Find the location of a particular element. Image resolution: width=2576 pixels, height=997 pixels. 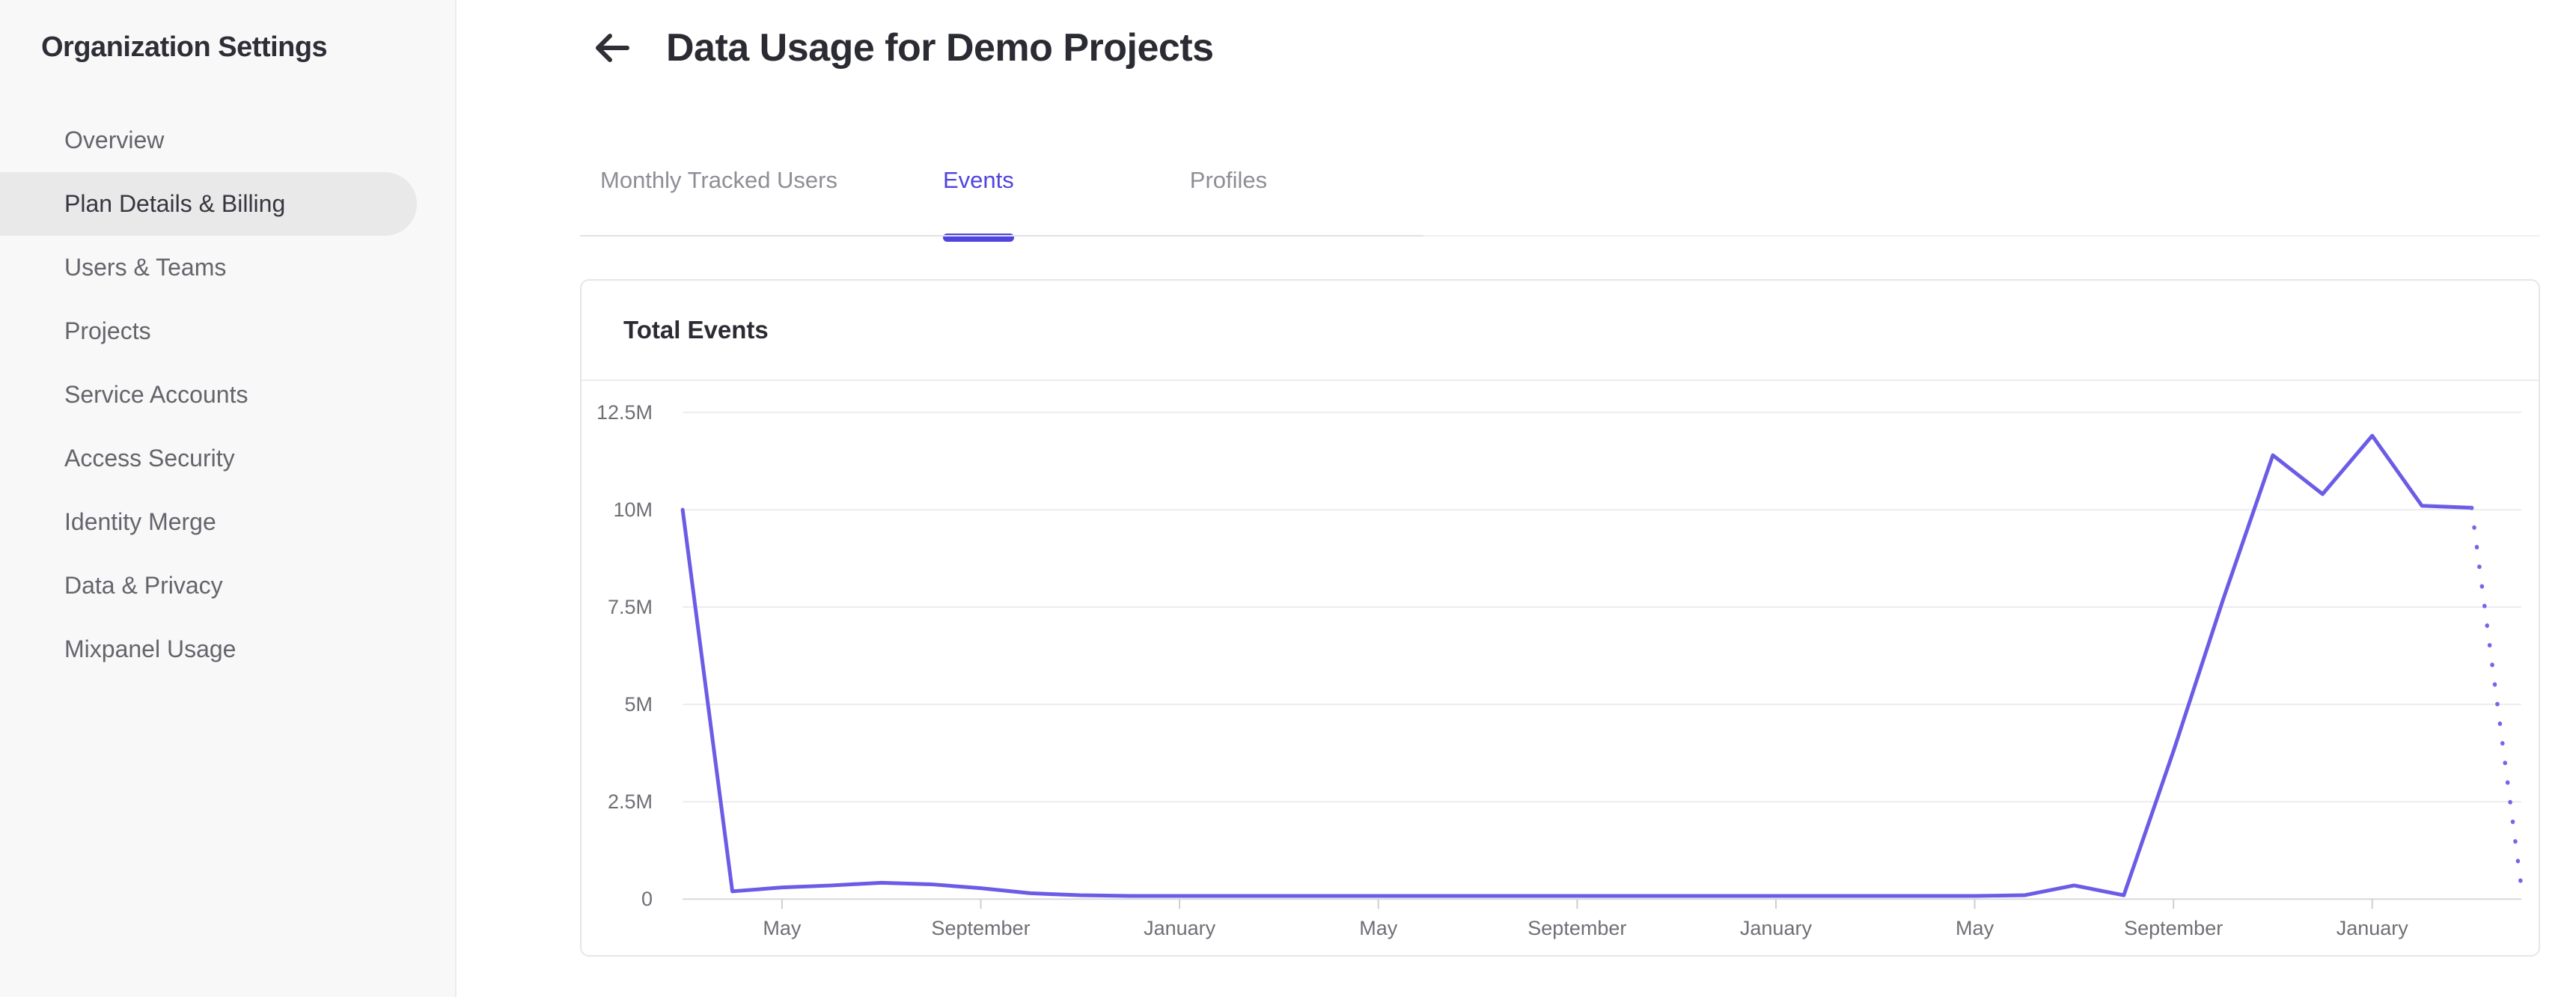

y-axis-label: 10M is located at coordinates (633, 509).